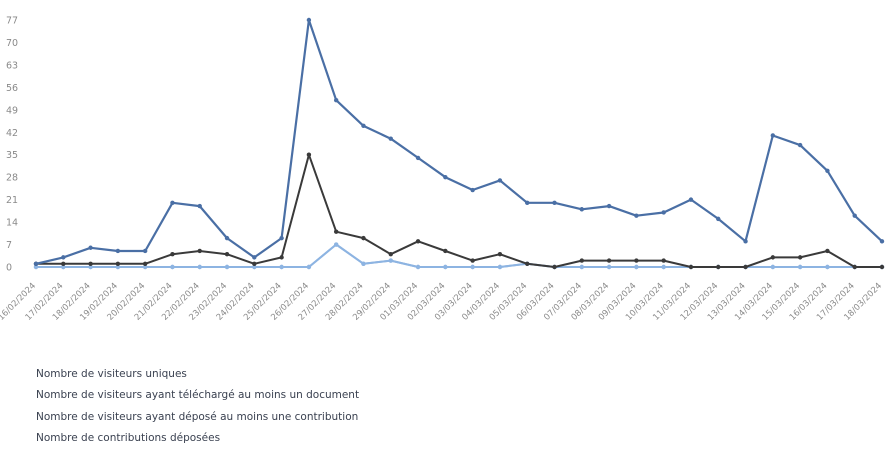 This screenshot has width=886, height=449. I want to click on legend-entry-unique-visitors: Nombre de visiteurs uniques, so click(111, 374).